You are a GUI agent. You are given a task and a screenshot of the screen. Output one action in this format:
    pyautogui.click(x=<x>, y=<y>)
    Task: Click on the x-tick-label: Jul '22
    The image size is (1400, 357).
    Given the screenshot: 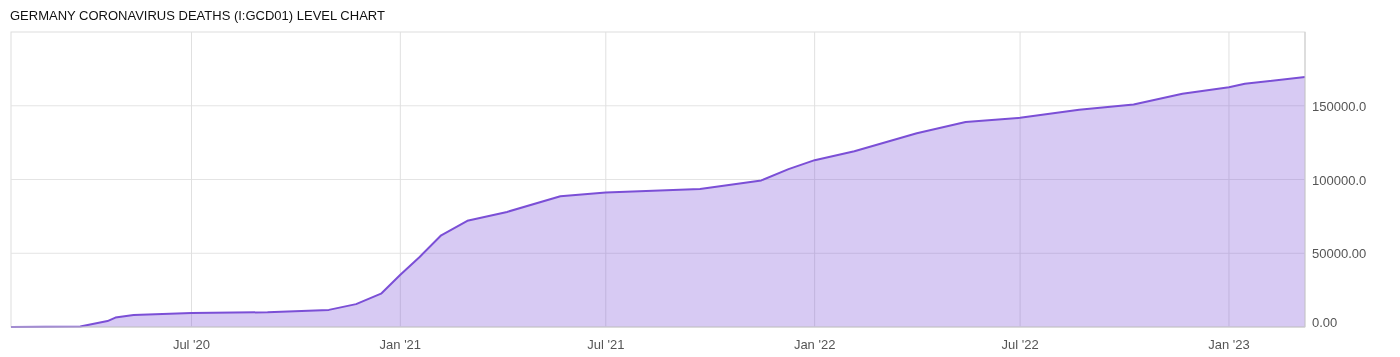 What is the action you would take?
    pyautogui.click(x=1020, y=344)
    